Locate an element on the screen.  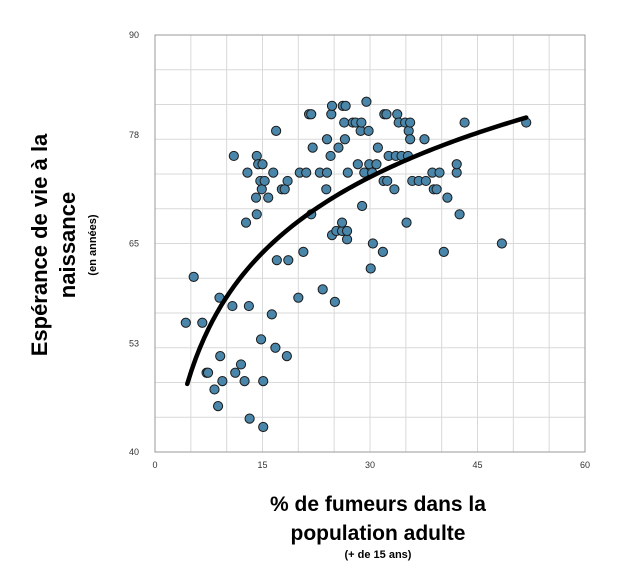
y-tick-label: 40 is located at coordinates (134, 452).